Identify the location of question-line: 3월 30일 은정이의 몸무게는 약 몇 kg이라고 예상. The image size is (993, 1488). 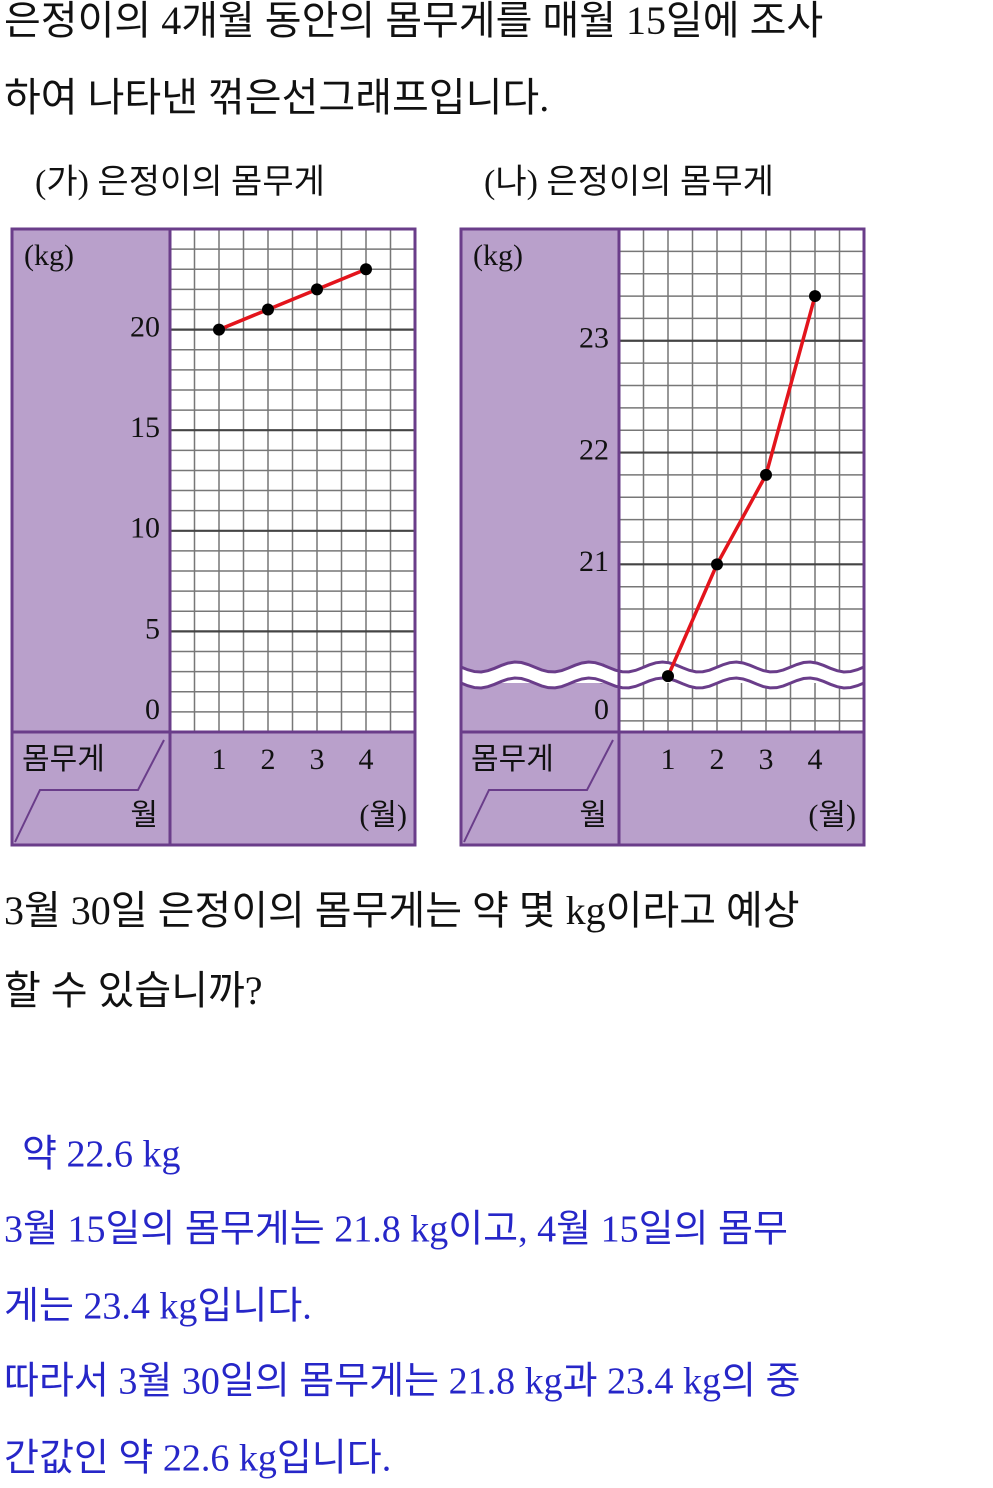
(402, 910).